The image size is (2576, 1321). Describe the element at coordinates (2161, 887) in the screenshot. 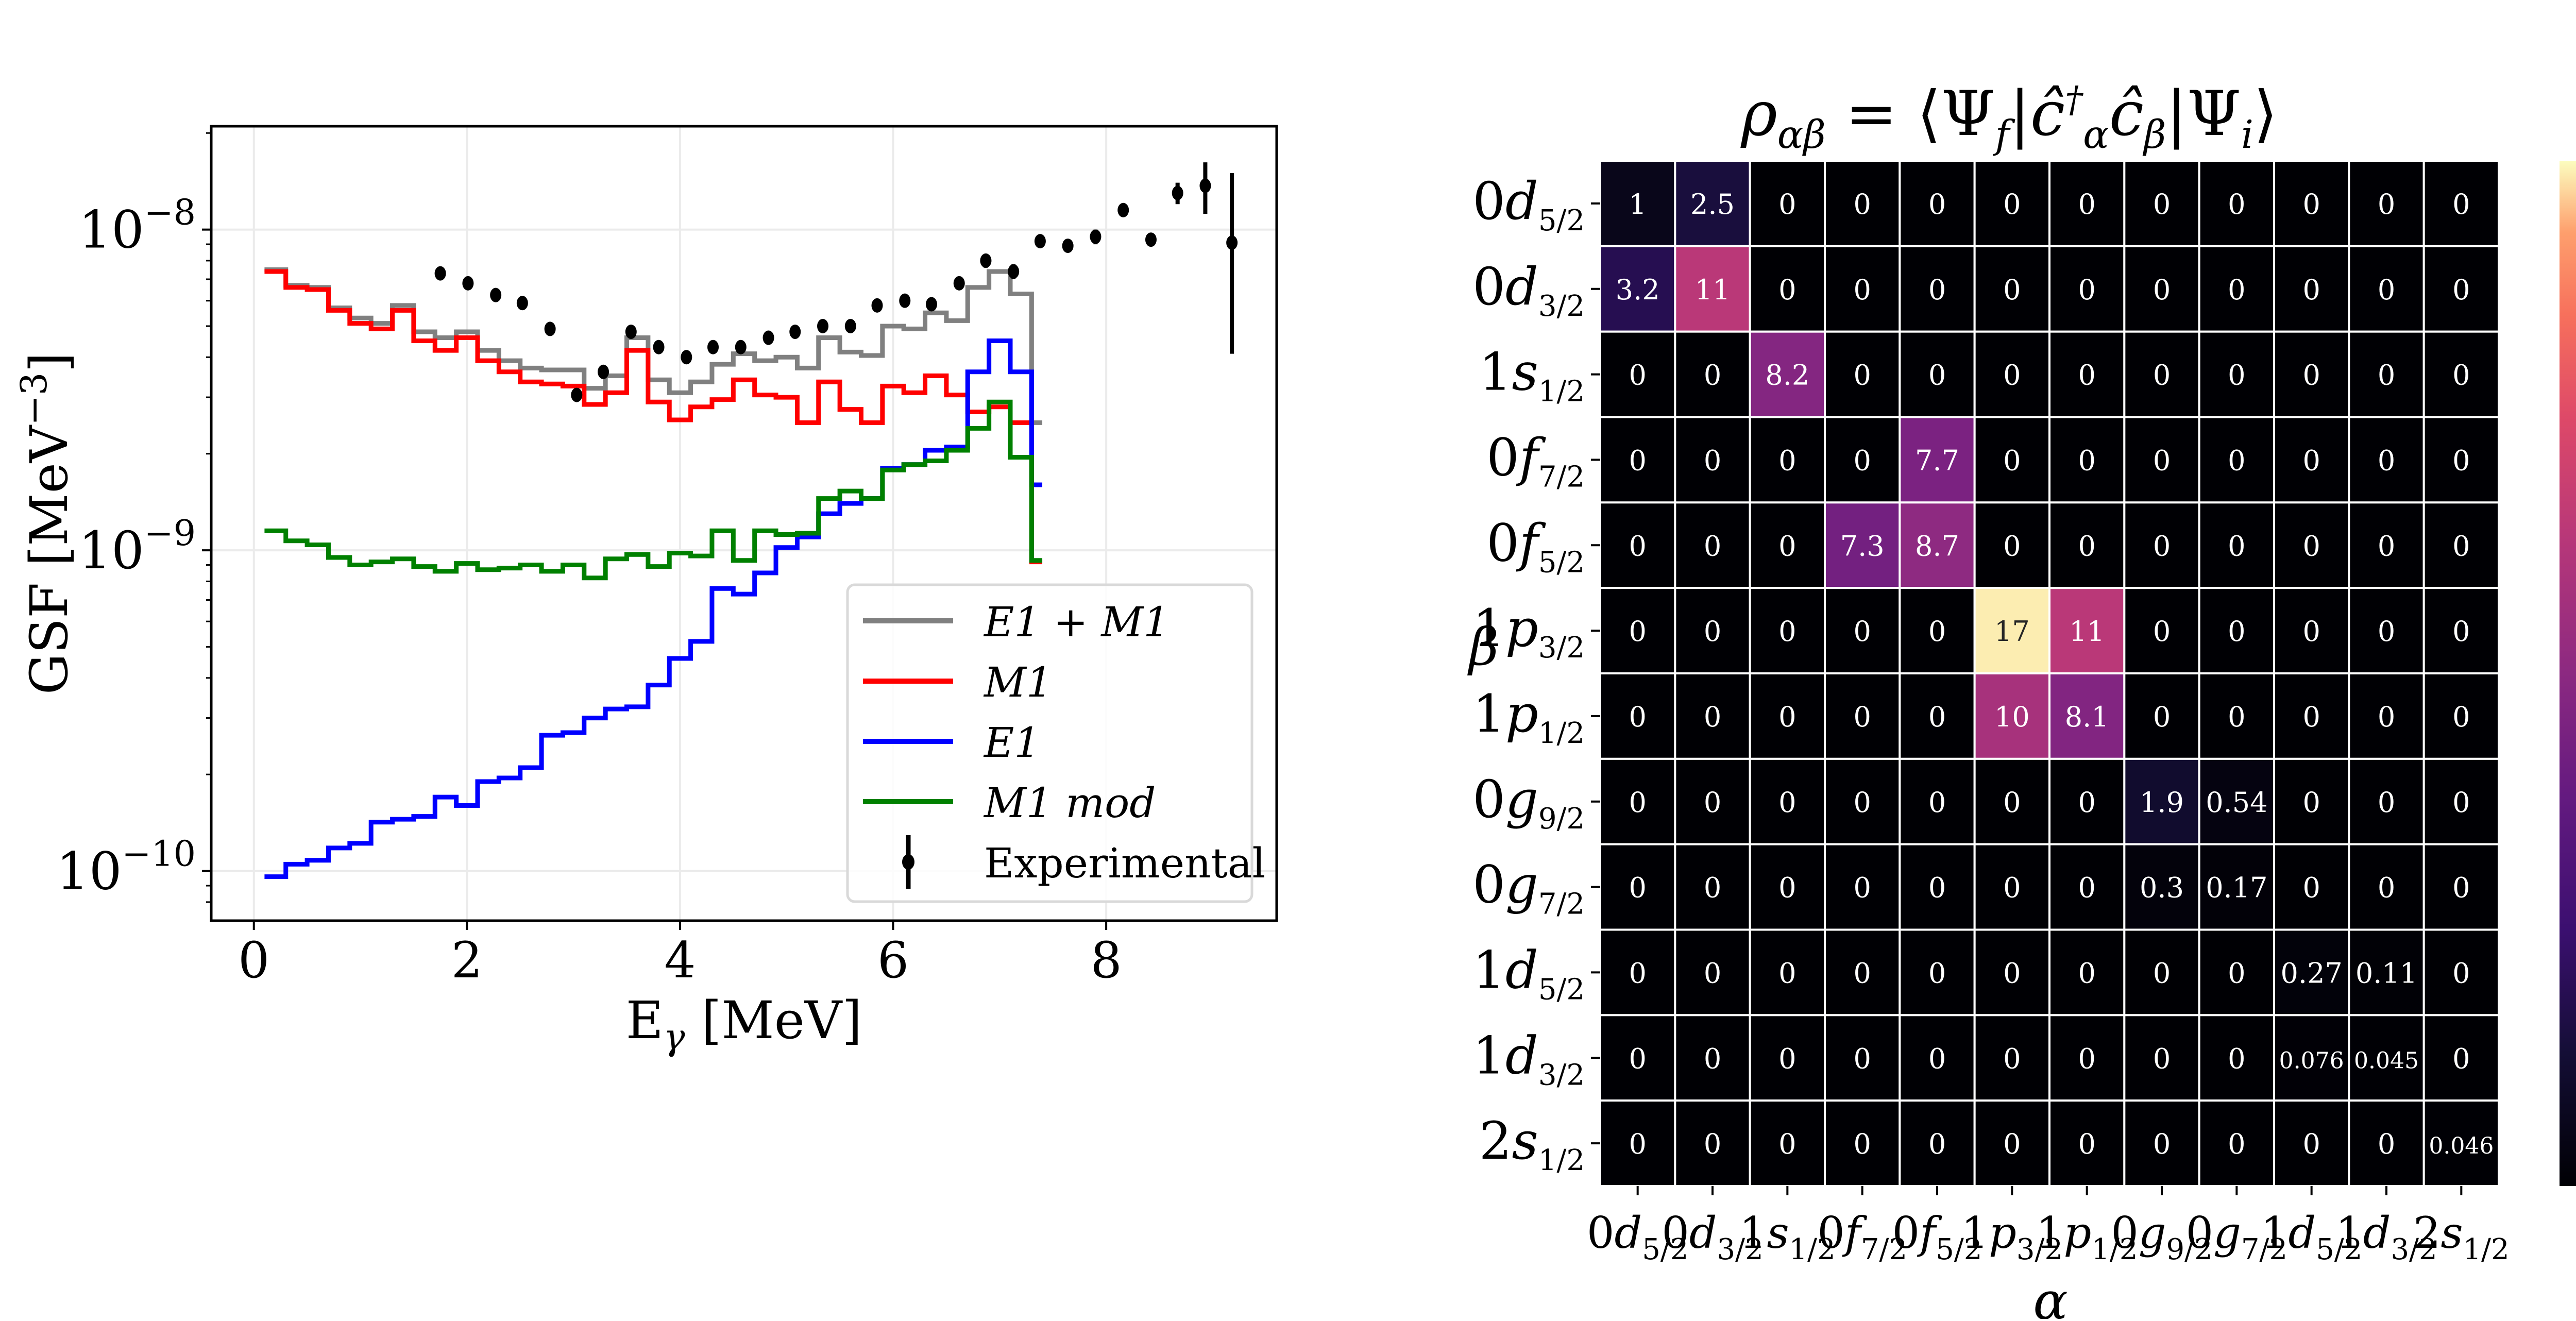

I see `heatmap-cell: 0.3` at that location.